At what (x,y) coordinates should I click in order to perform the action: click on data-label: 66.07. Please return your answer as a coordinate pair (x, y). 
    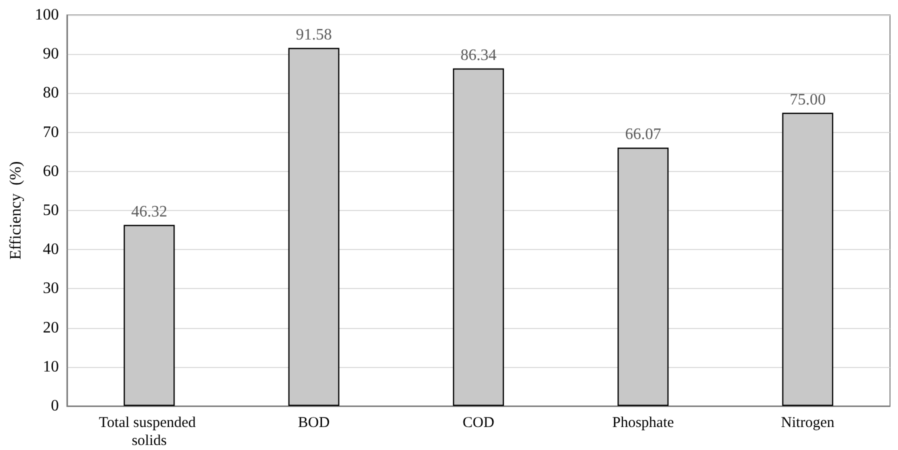
    Looking at the image, I should click on (643, 135).